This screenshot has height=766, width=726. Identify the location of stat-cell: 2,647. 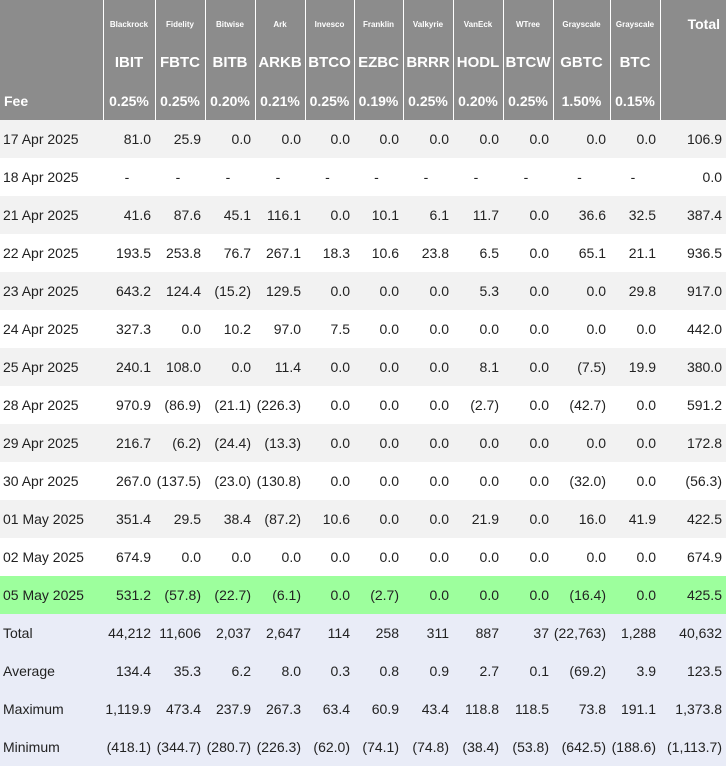
(280, 633).